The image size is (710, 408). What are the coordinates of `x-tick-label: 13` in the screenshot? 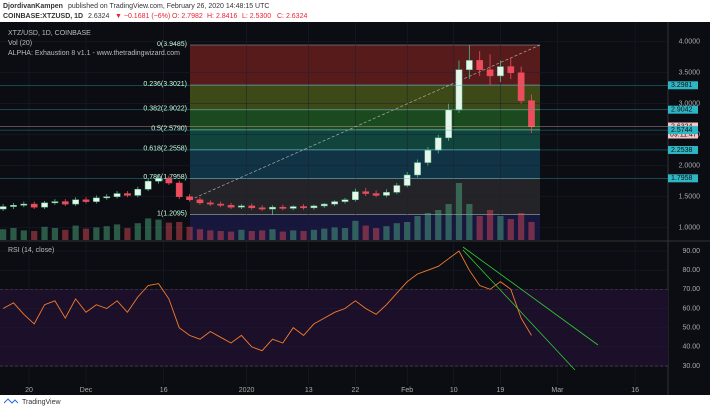 It's located at (309, 390).